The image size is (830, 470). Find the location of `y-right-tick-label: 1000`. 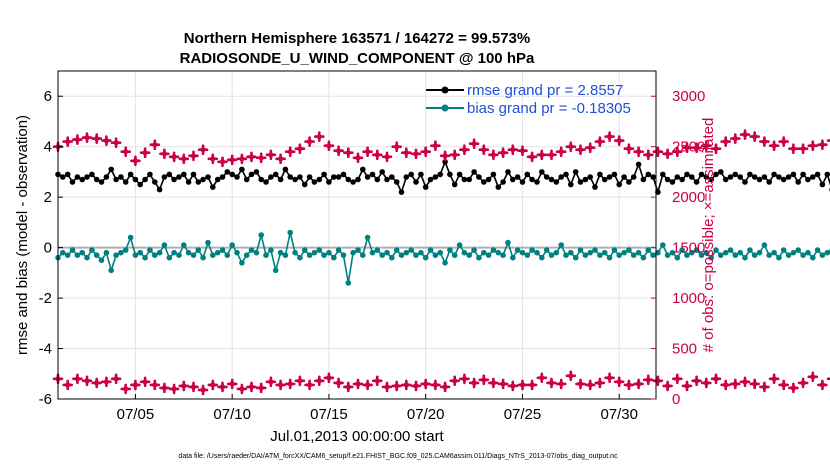

y-right-tick-label: 1000 is located at coordinates (688, 298).